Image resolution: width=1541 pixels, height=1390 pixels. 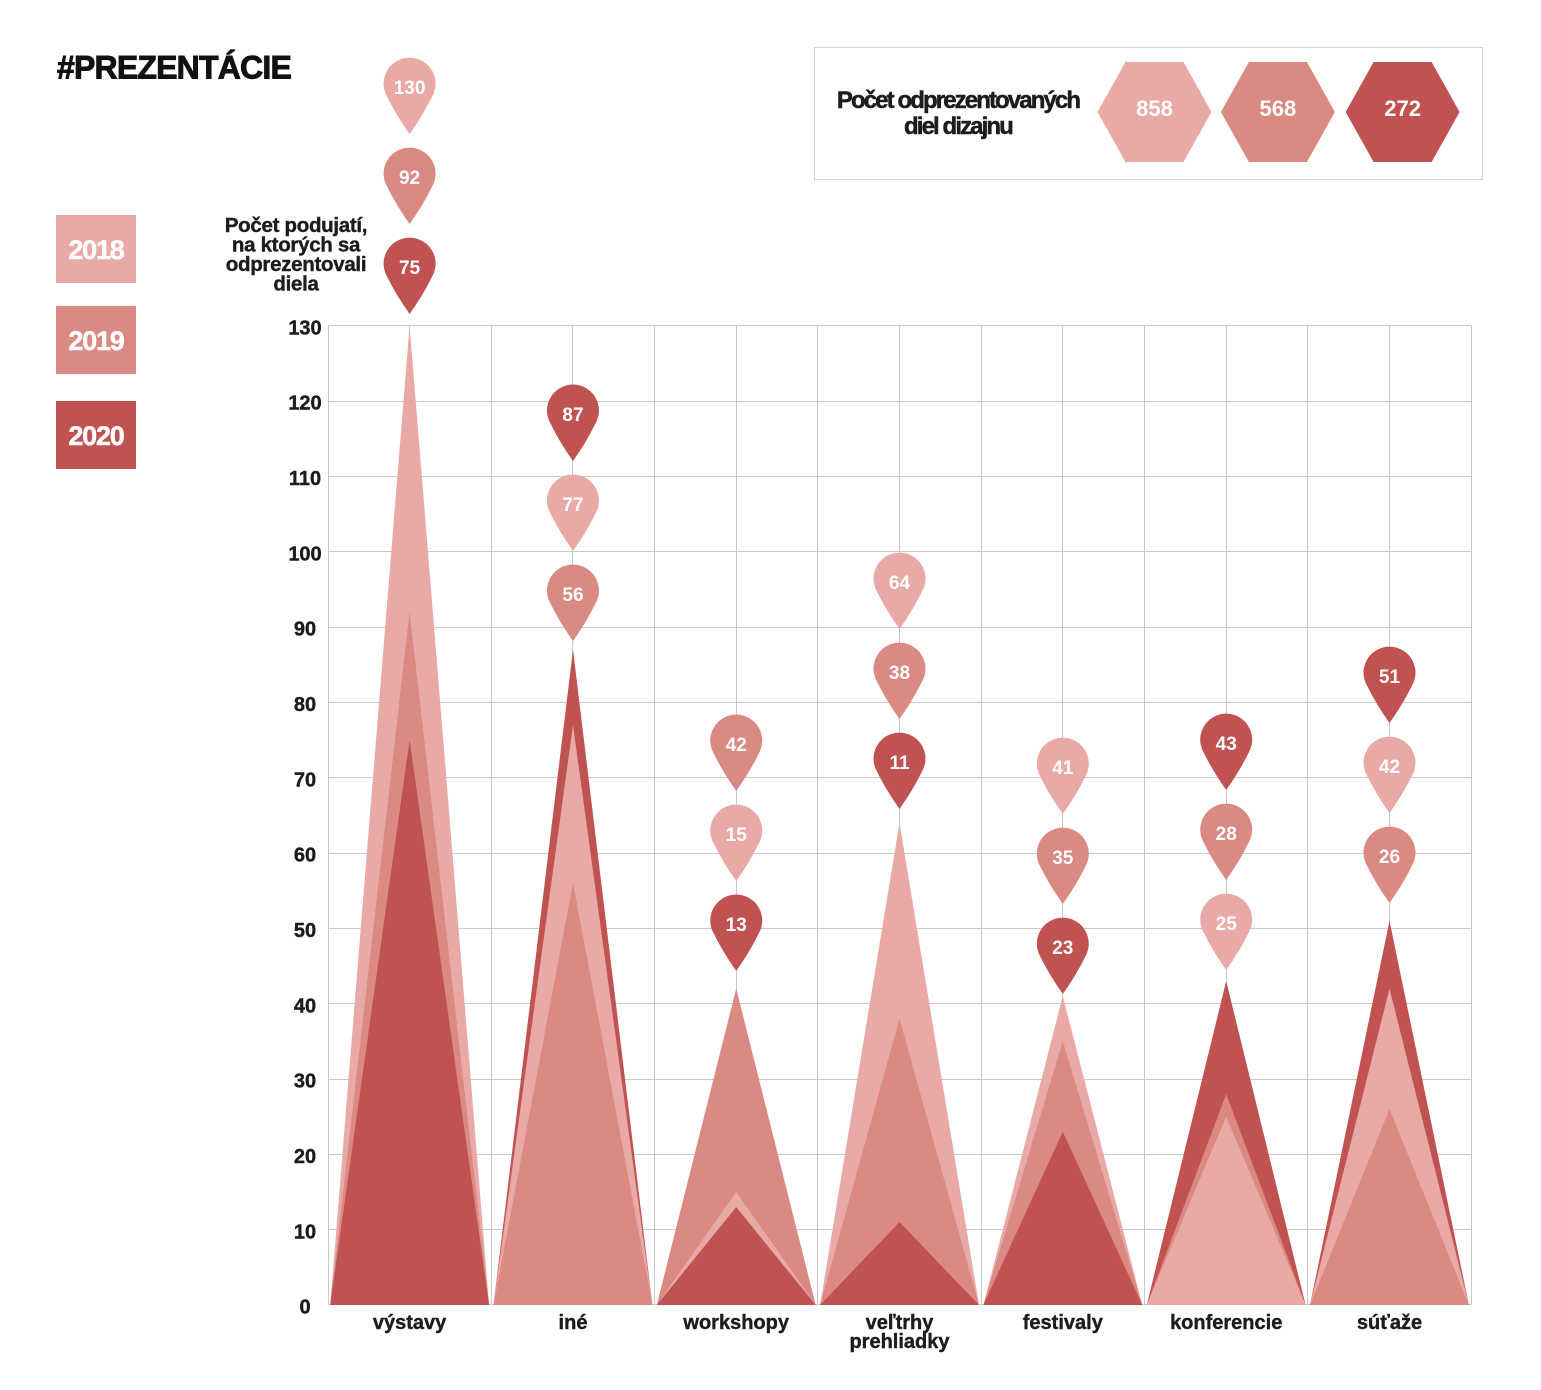 I want to click on svg-text: workshopy, so click(x=735, y=1323).